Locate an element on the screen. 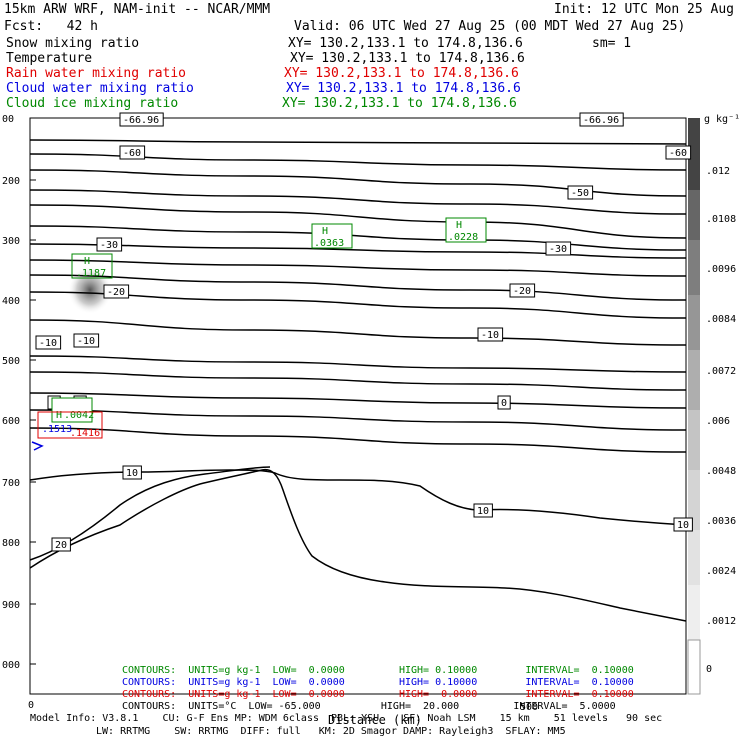  contour-label: -50 is located at coordinates (580, 193).